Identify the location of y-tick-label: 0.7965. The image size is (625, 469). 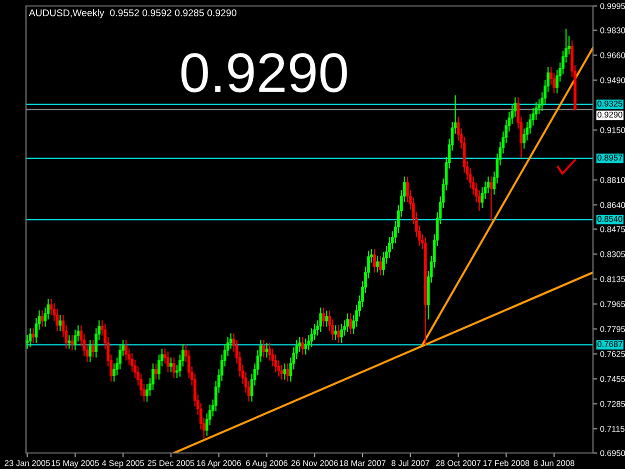
(612, 304).